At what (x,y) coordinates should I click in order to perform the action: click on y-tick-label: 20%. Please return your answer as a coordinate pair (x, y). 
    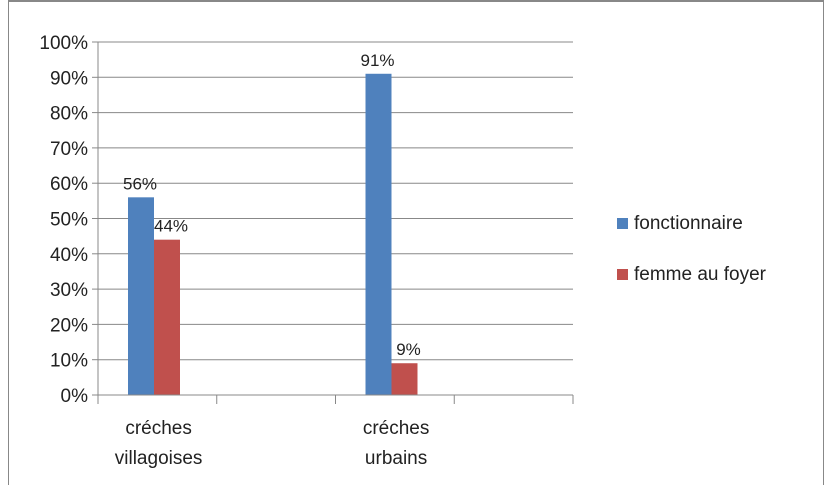
    Looking at the image, I should click on (69, 325).